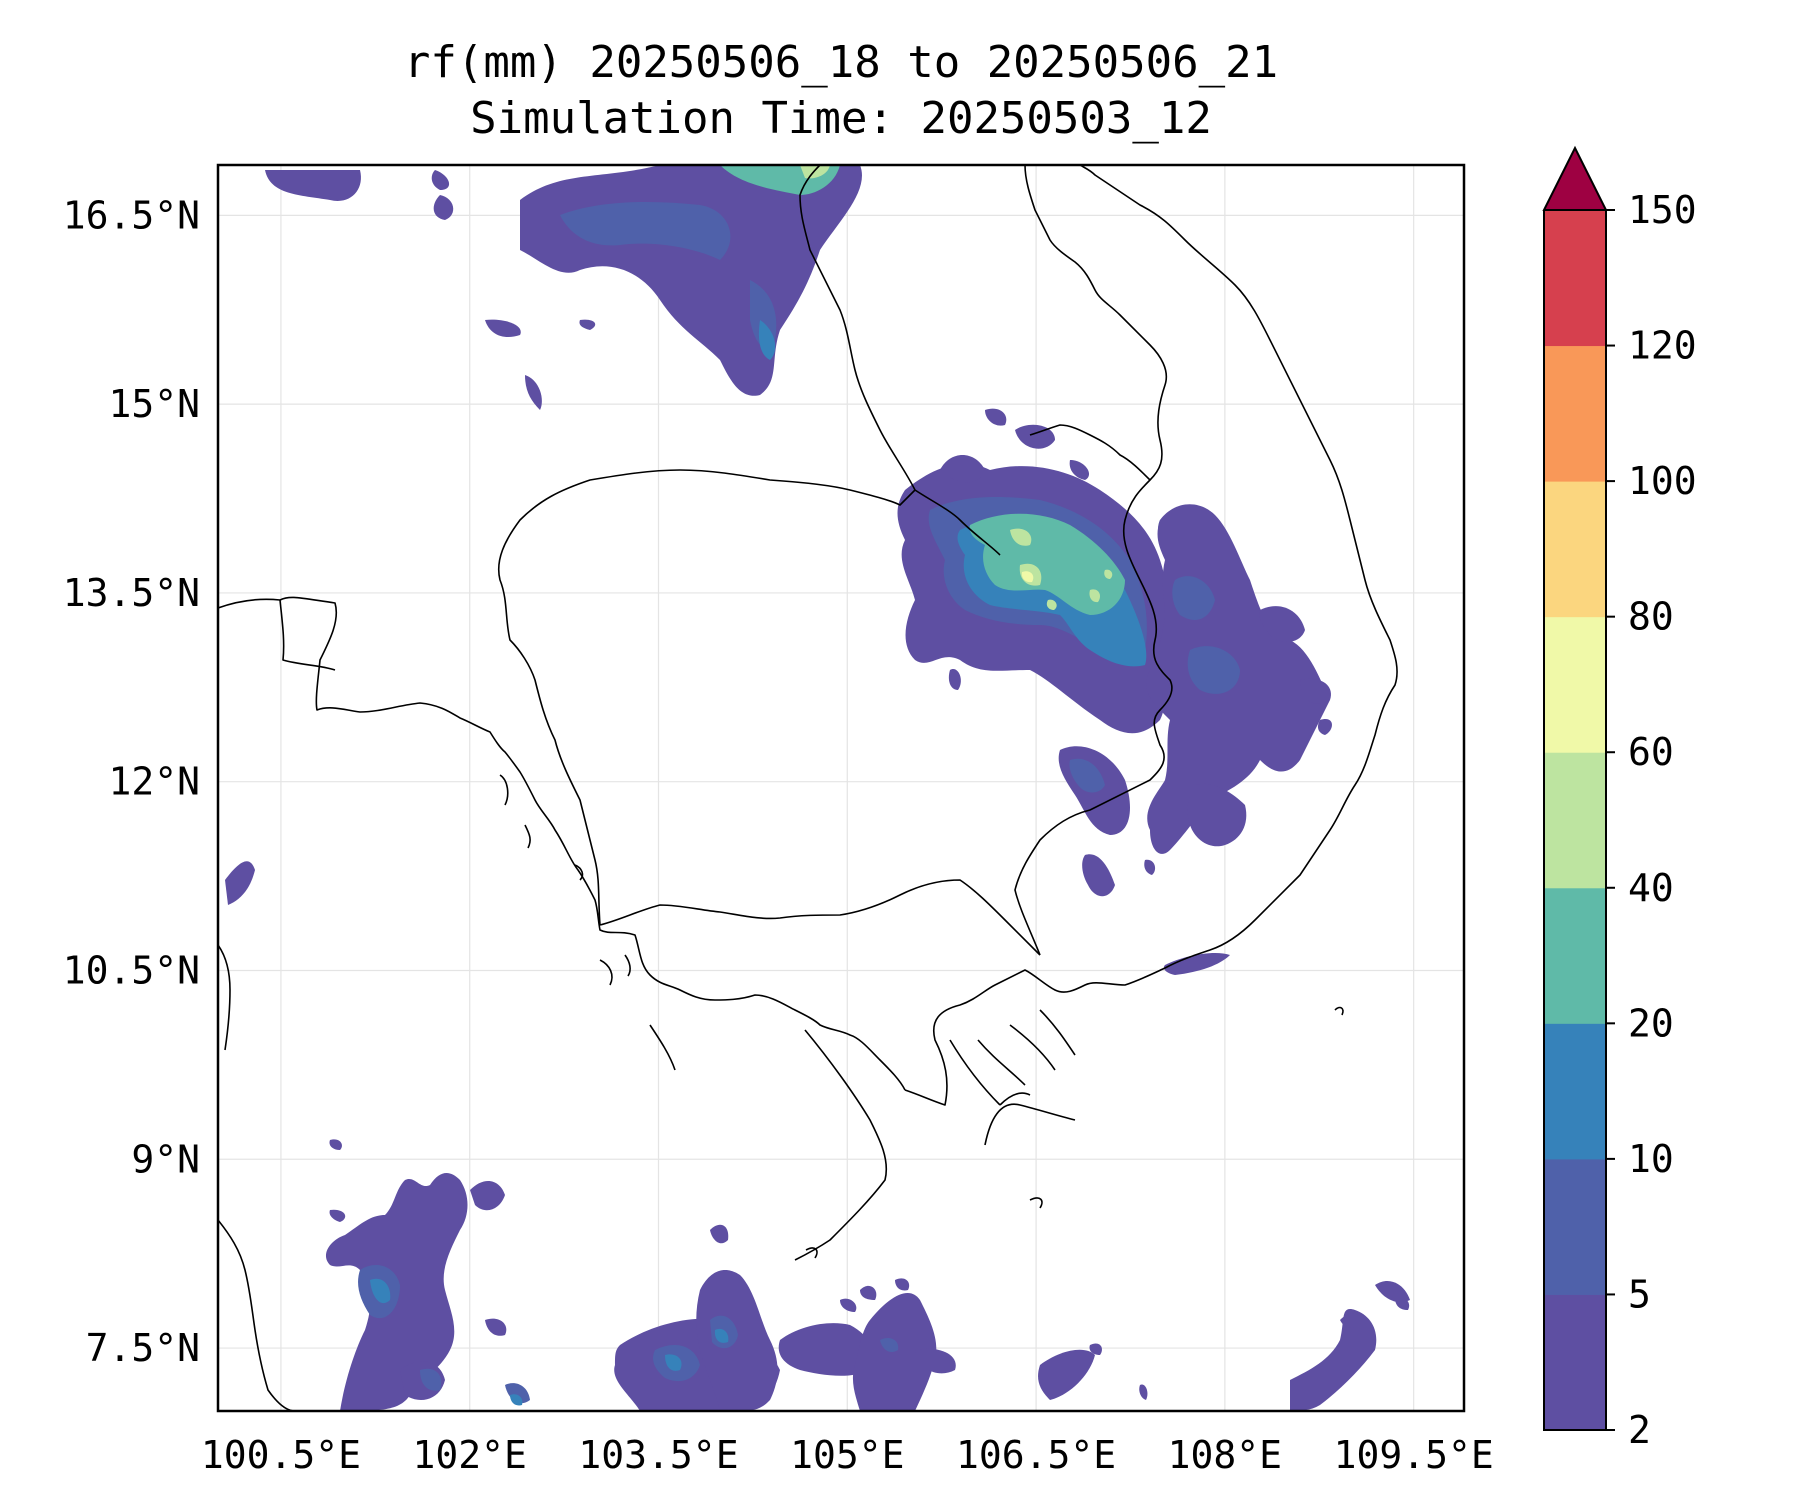 The image size is (1800, 1500). I want to click on map-title: rf(mm) 20250506_18 to 20250506_21, so click(841, 62).